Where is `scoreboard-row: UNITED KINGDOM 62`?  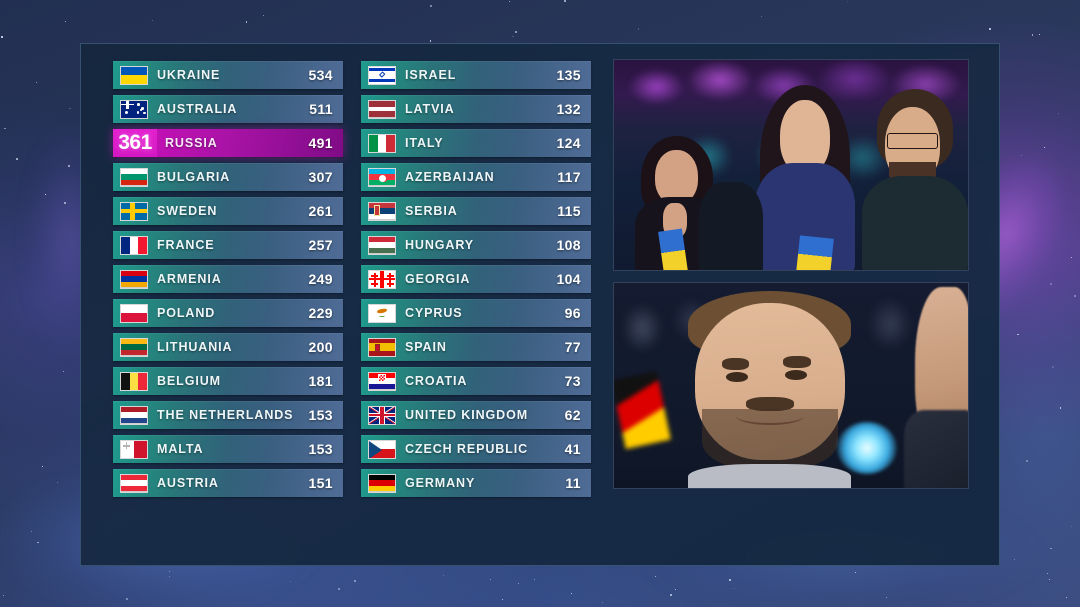
scoreboard-row: UNITED KINGDOM 62 is located at coordinates (476, 415).